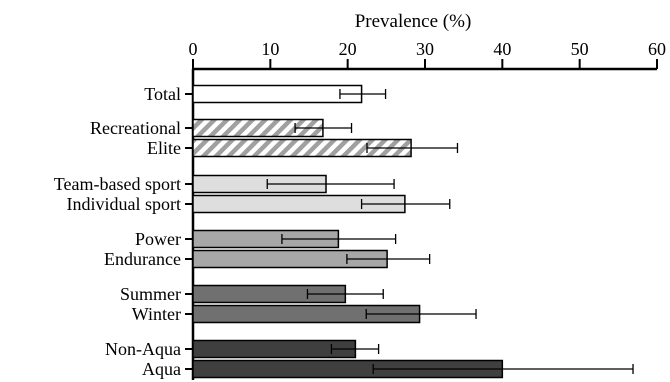 This screenshot has height=382, width=670. What do you see at coordinates (142, 259) in the screenshot?
I see `category-label: Endurance` at bounding box center [142, 259].